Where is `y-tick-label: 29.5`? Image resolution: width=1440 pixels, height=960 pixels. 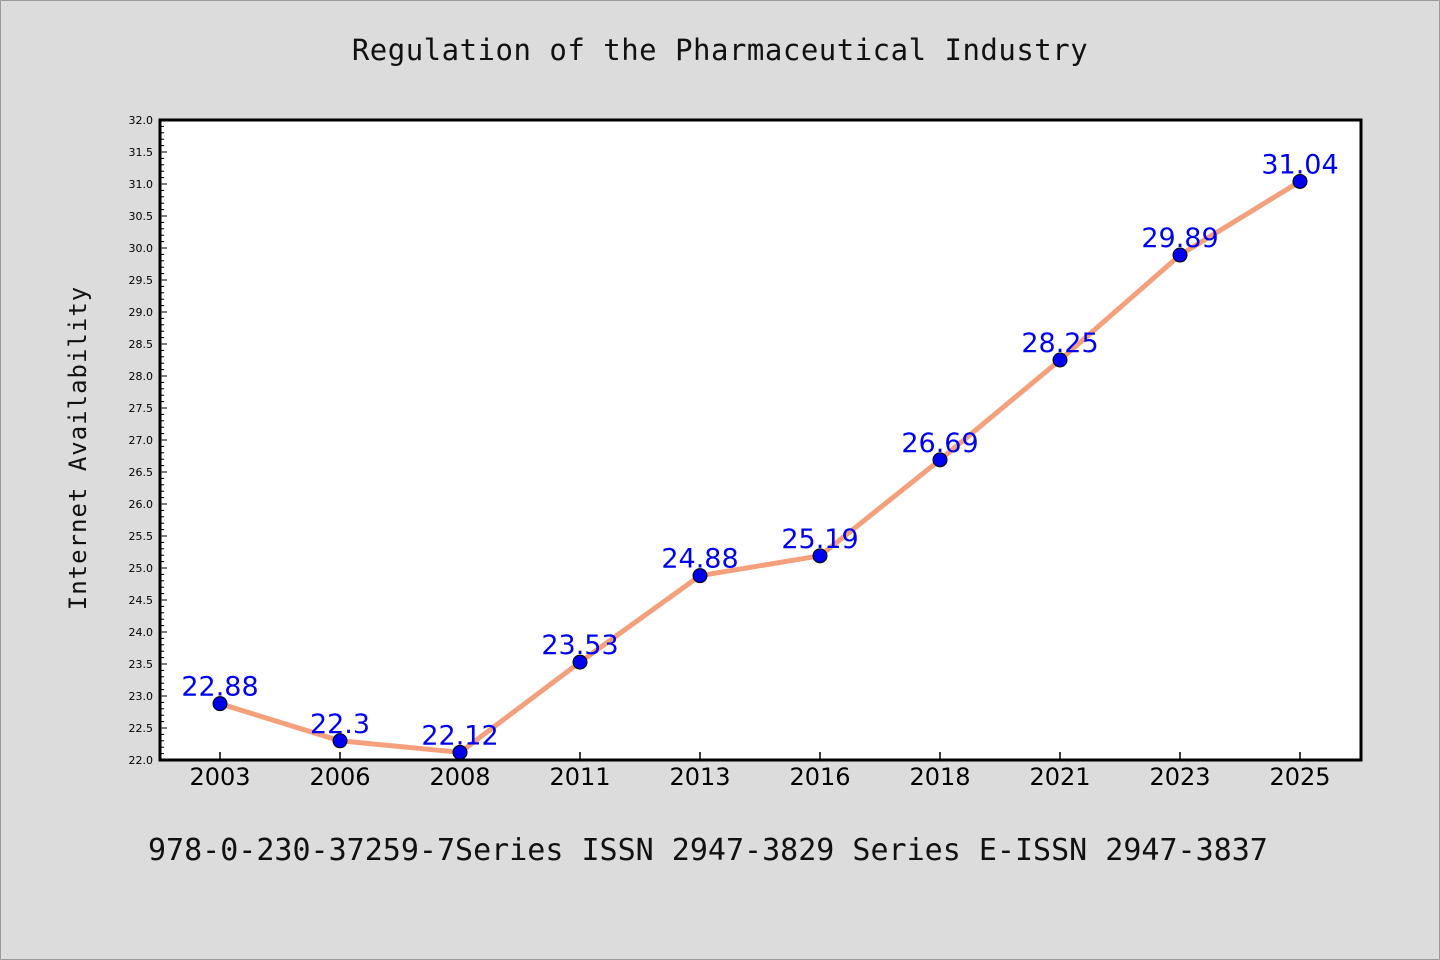
y-tick-label: 29.5 is located at coordinates (141, 280).